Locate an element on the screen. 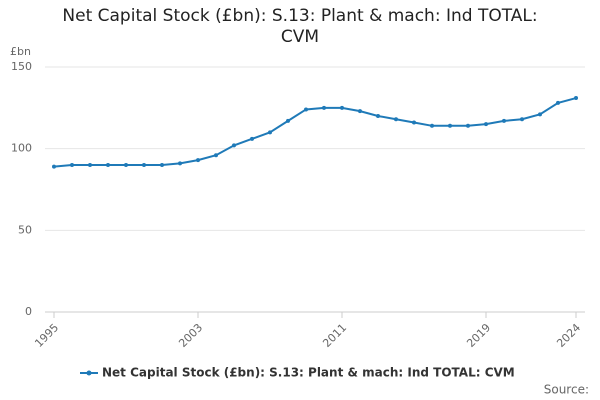 This screenshot has width=600, height=400. x-tick-label: 2011 is located at coordinates (334, 335).